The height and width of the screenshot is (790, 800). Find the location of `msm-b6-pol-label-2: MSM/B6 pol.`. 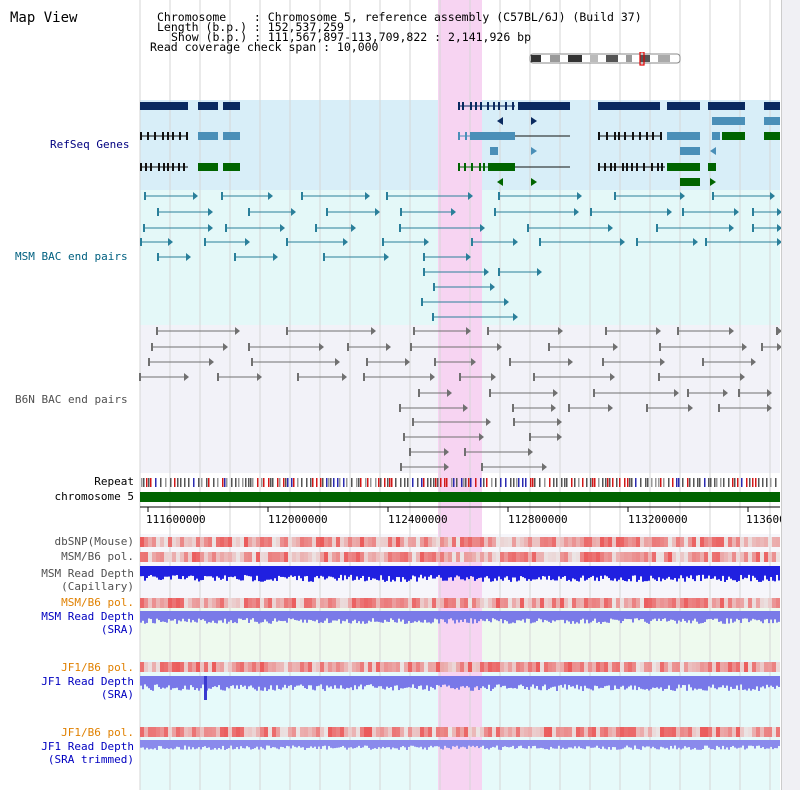

msm-b6-pol-label-2: MSM/B6 pol. is located at coordinates (97, 602).